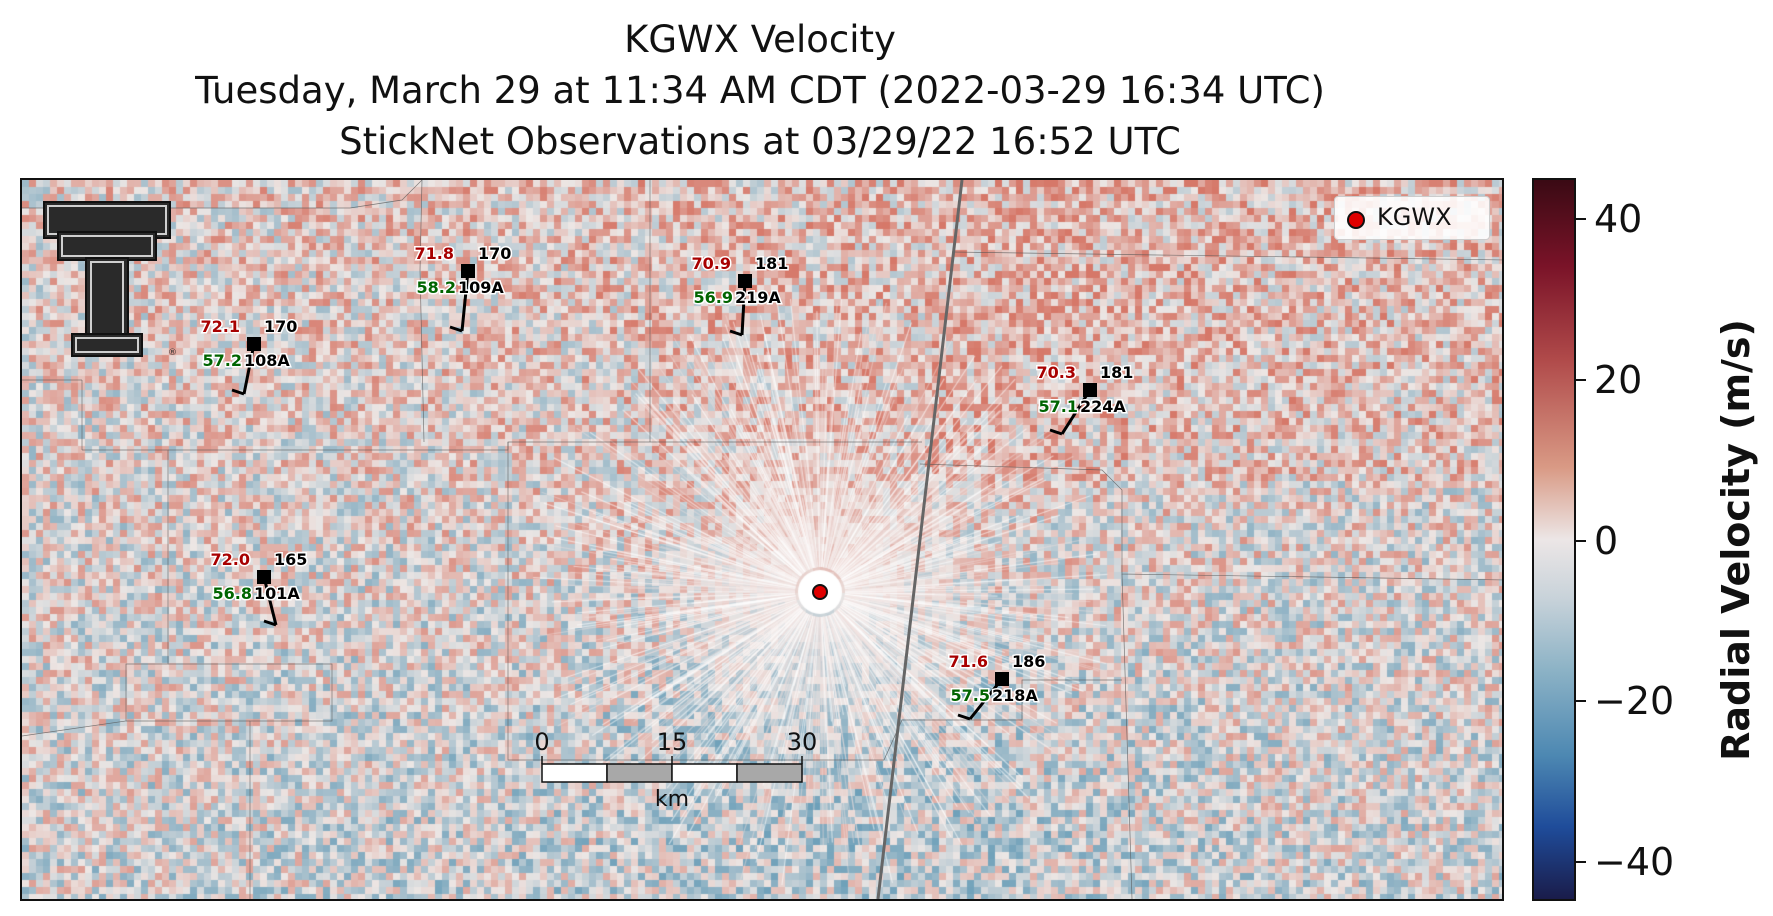 The width and height of the screenshot is (1773, 916). What do you see at coordinates (672, 799) in the screenshot?
I see `scale-bar-unit: km` at bounding box center [672, 799].